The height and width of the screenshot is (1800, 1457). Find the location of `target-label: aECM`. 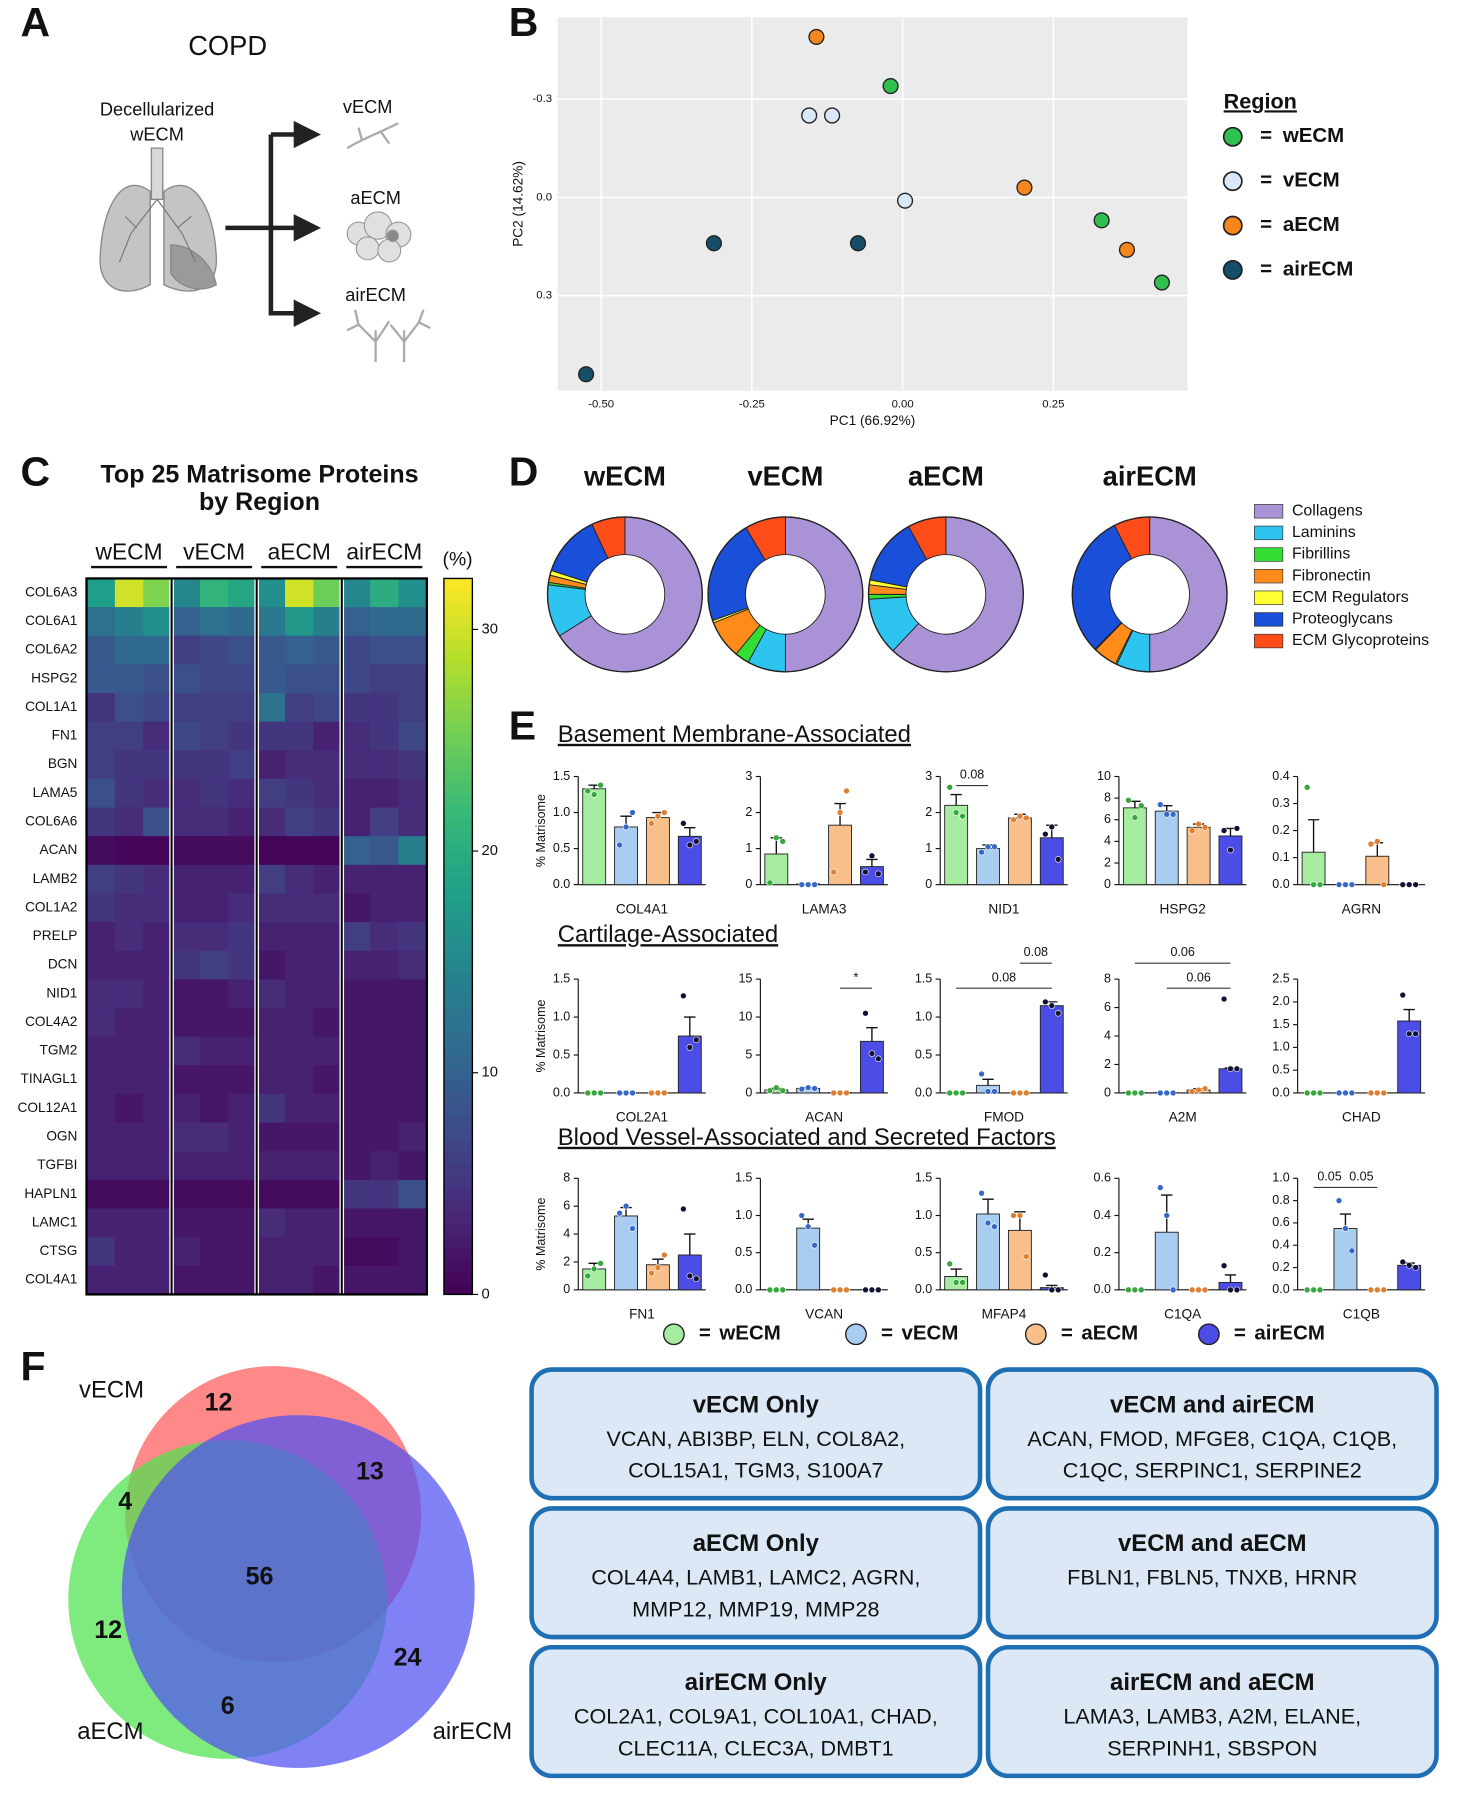

target-label: aECM is located at coordinates (375, 198).